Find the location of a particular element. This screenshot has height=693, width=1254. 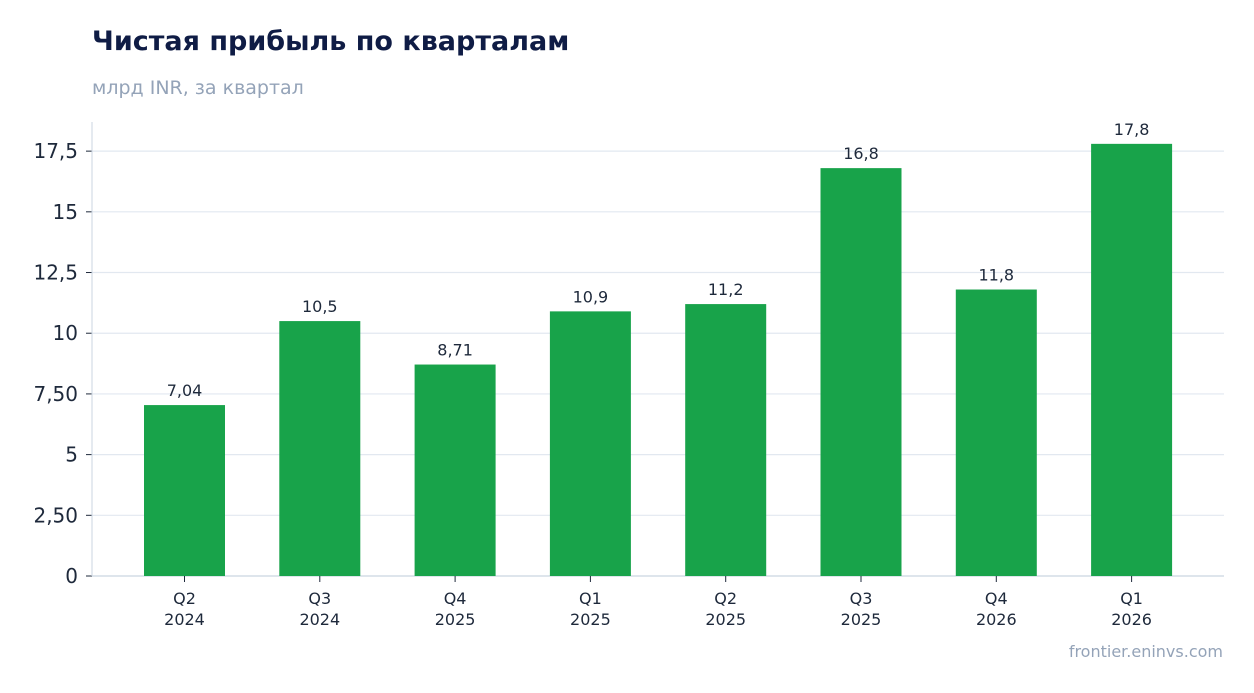

chart-subtitle: млрд INR, за квартал is located at coordinates (198, 88).